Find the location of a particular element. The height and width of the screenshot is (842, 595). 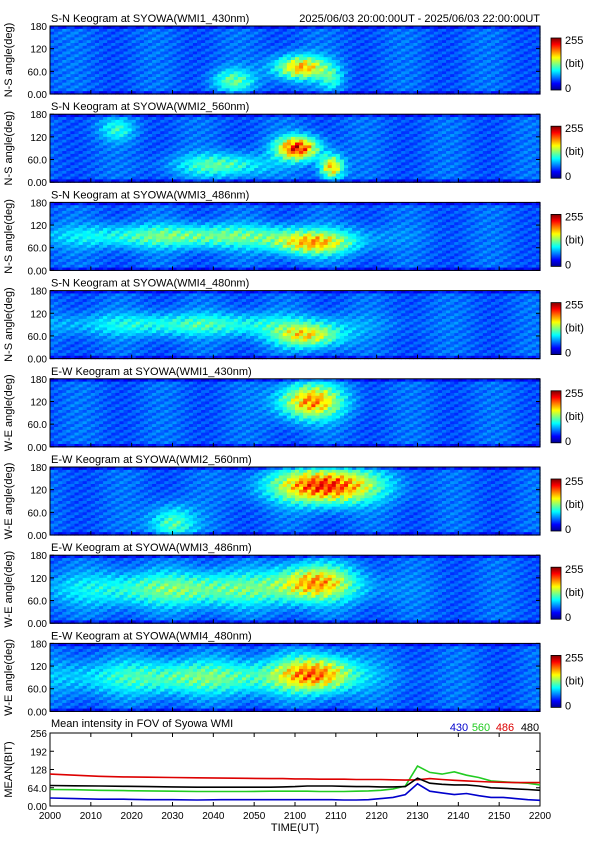

line-x-tick-label: 2200 is located at coordinates (540, 816).